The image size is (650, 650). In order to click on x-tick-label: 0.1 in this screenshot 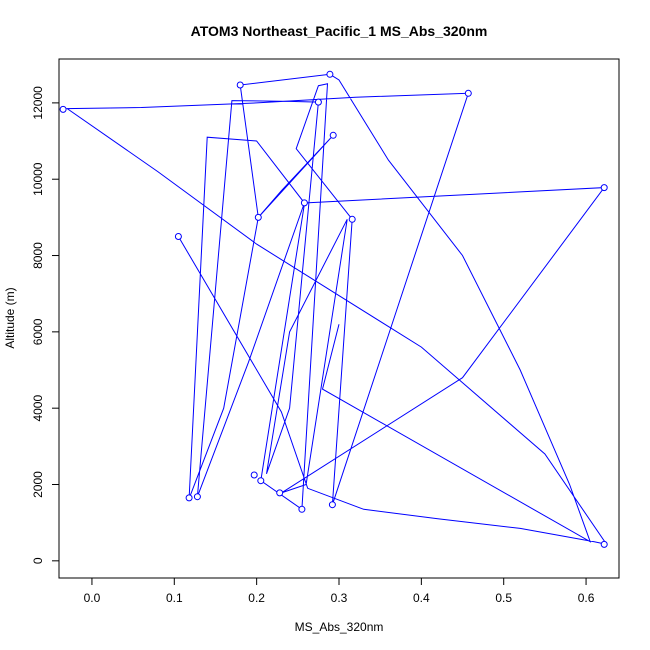, I will do `click(174, 598)`.